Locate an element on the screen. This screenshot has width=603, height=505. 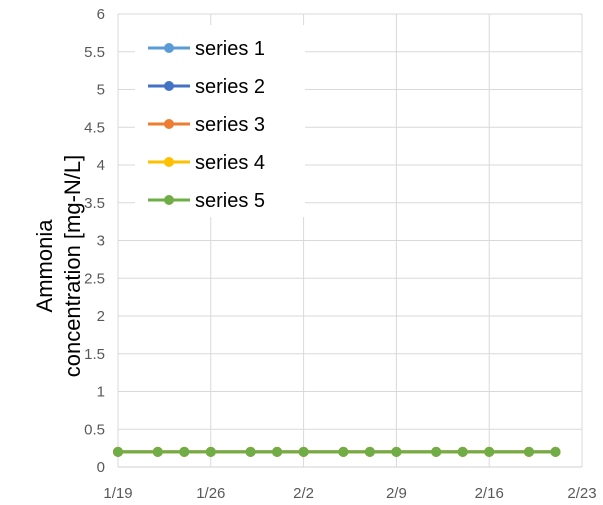
legend-item: series 2 is located at coordinates (206, 87).